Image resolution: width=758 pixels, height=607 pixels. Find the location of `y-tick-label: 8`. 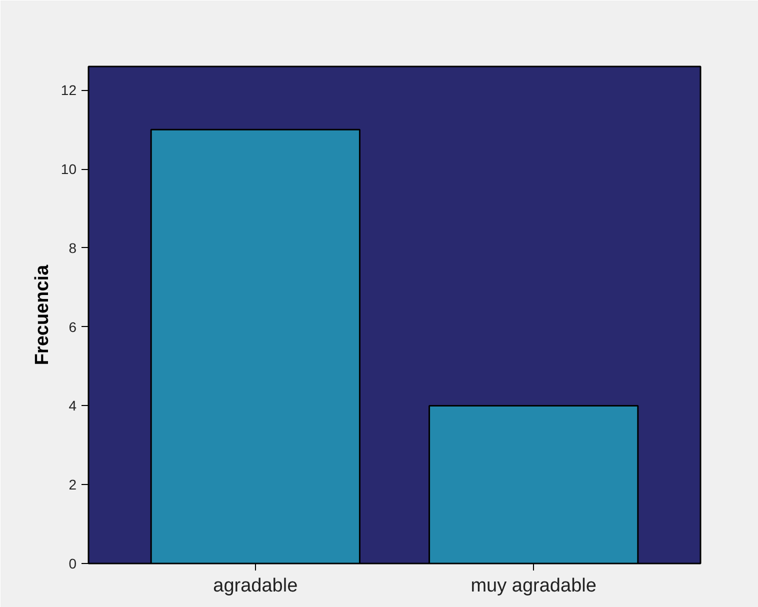

y-tick-label: 8 is located at coordinates (72, 248).